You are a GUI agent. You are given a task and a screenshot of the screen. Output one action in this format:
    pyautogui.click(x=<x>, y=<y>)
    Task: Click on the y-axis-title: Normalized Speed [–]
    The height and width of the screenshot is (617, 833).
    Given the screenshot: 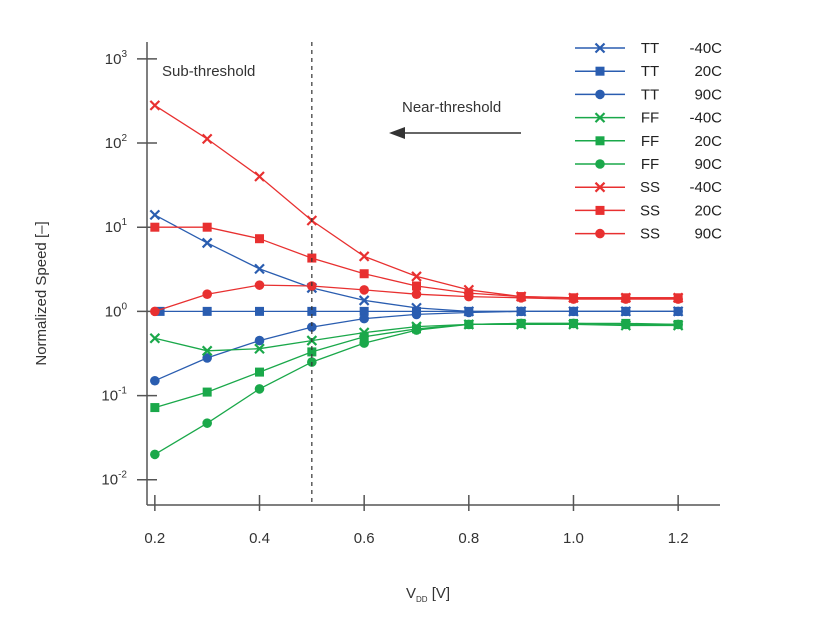 What is the action you would take?
    pyautogui.click(x=41, y=293)
    